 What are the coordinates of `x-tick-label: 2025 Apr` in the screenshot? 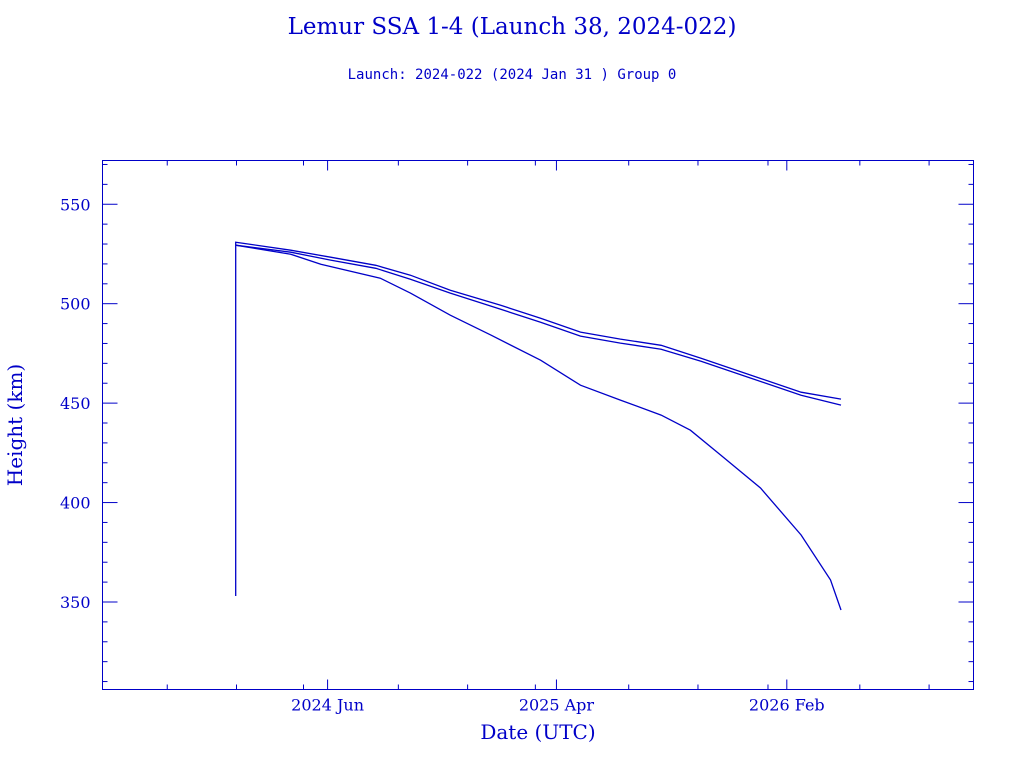 It's located at (557, 705).